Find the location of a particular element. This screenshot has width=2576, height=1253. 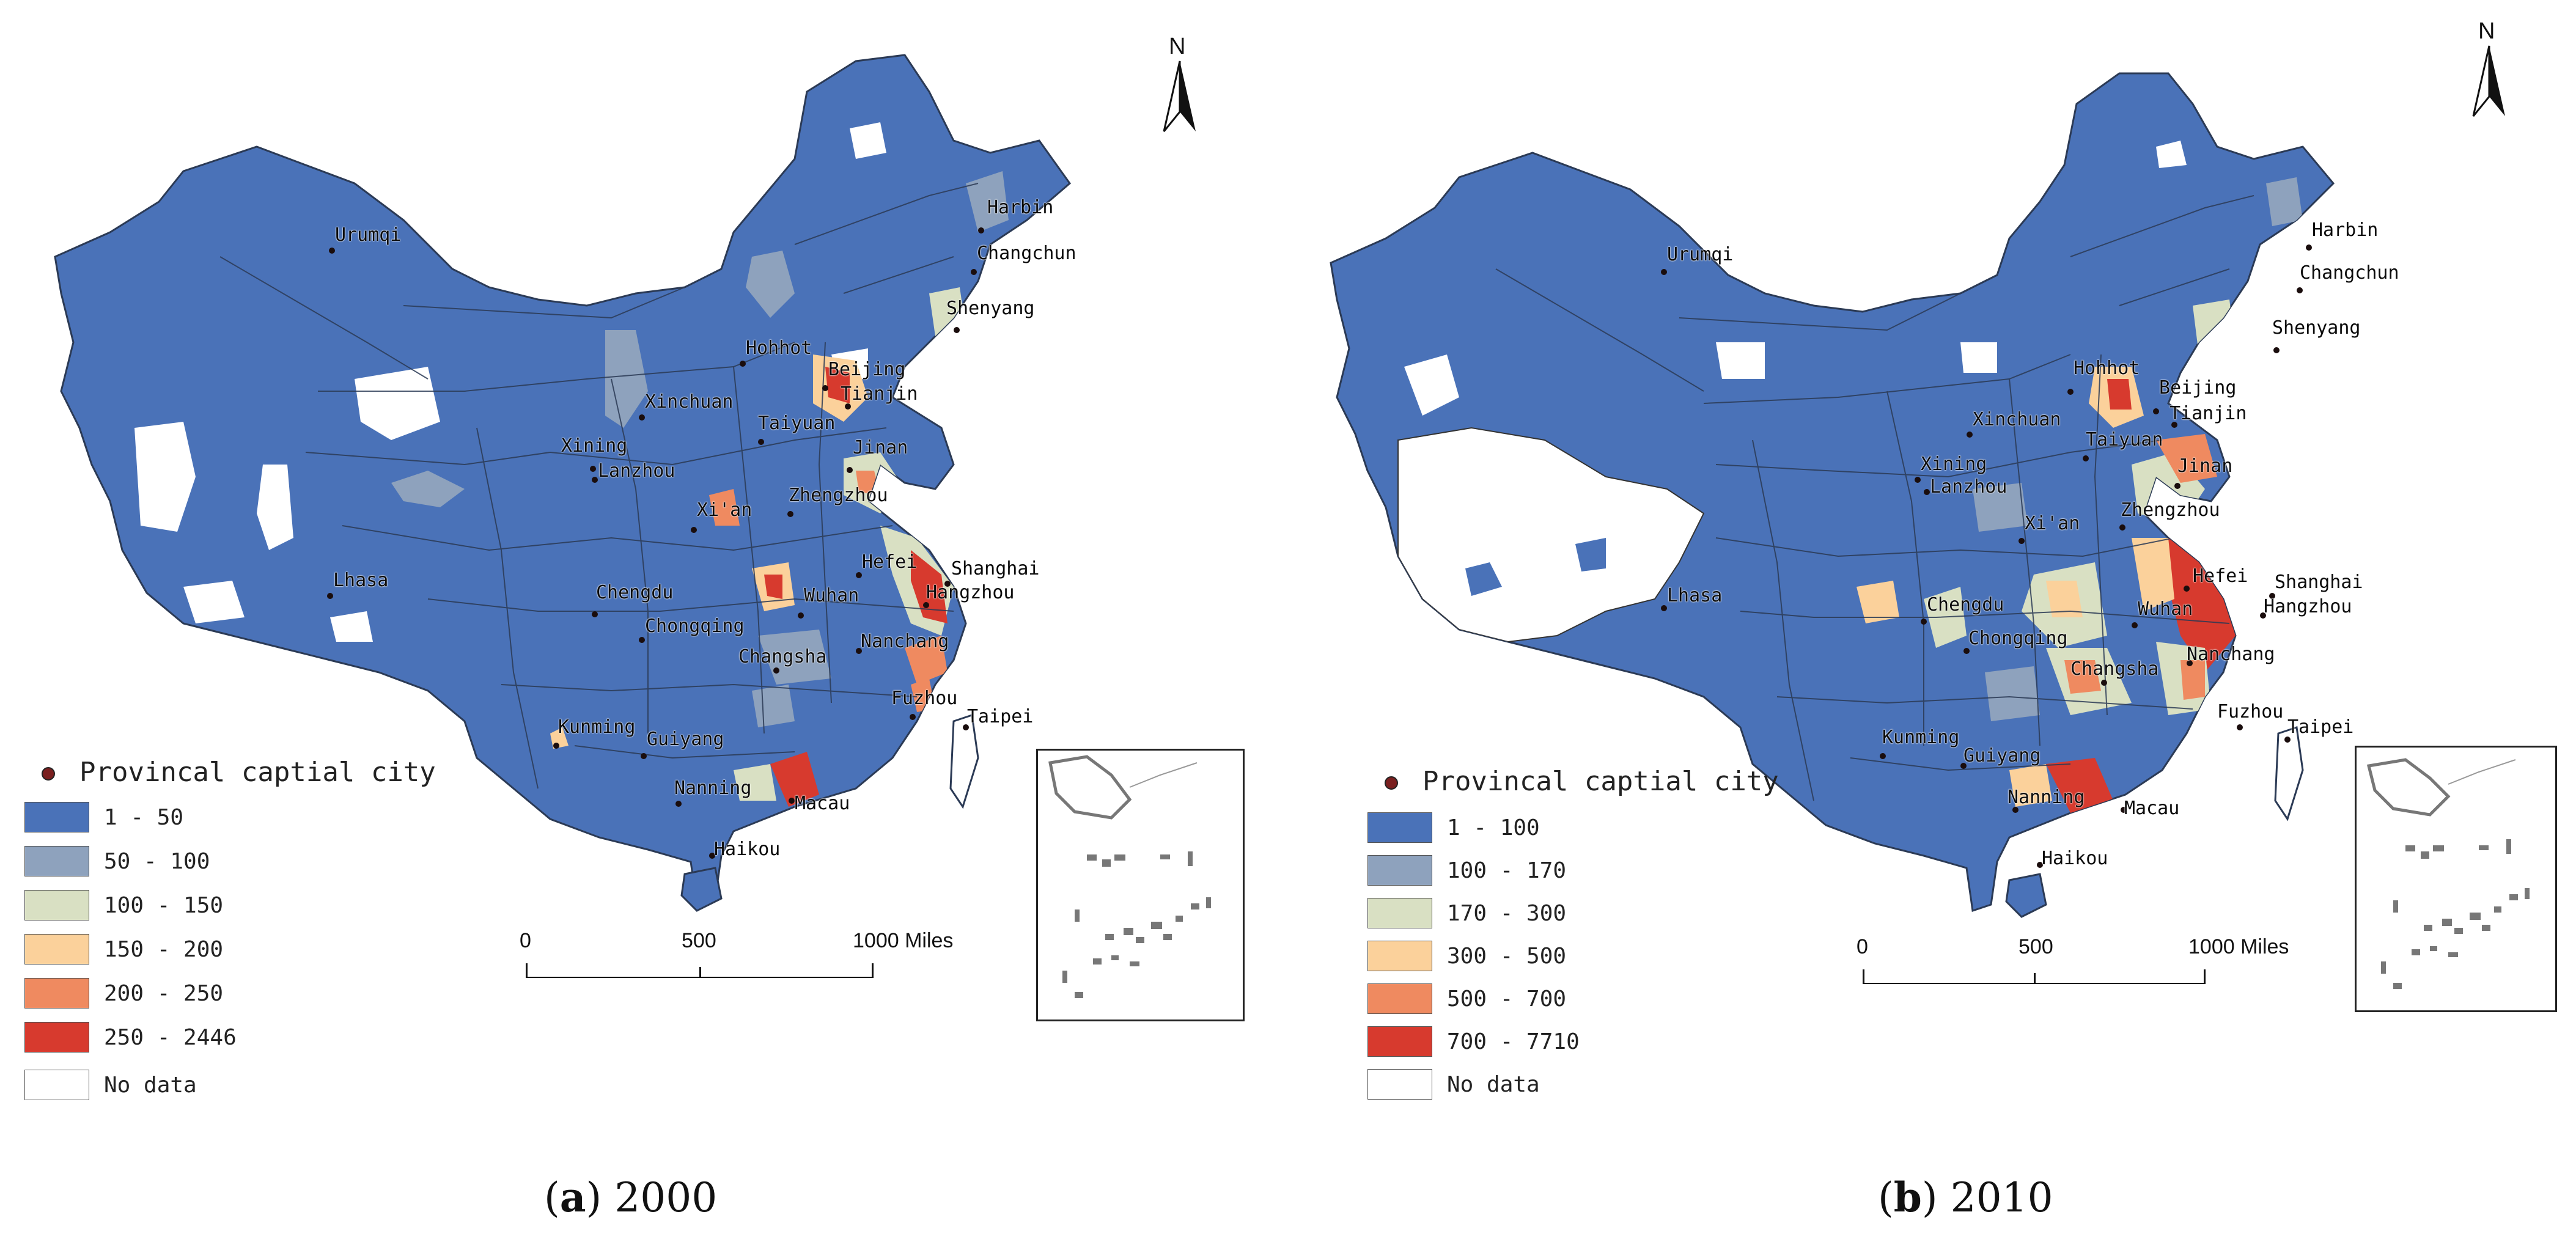

legend-item: 100 - 170 is located at coordinates (1466, 871).